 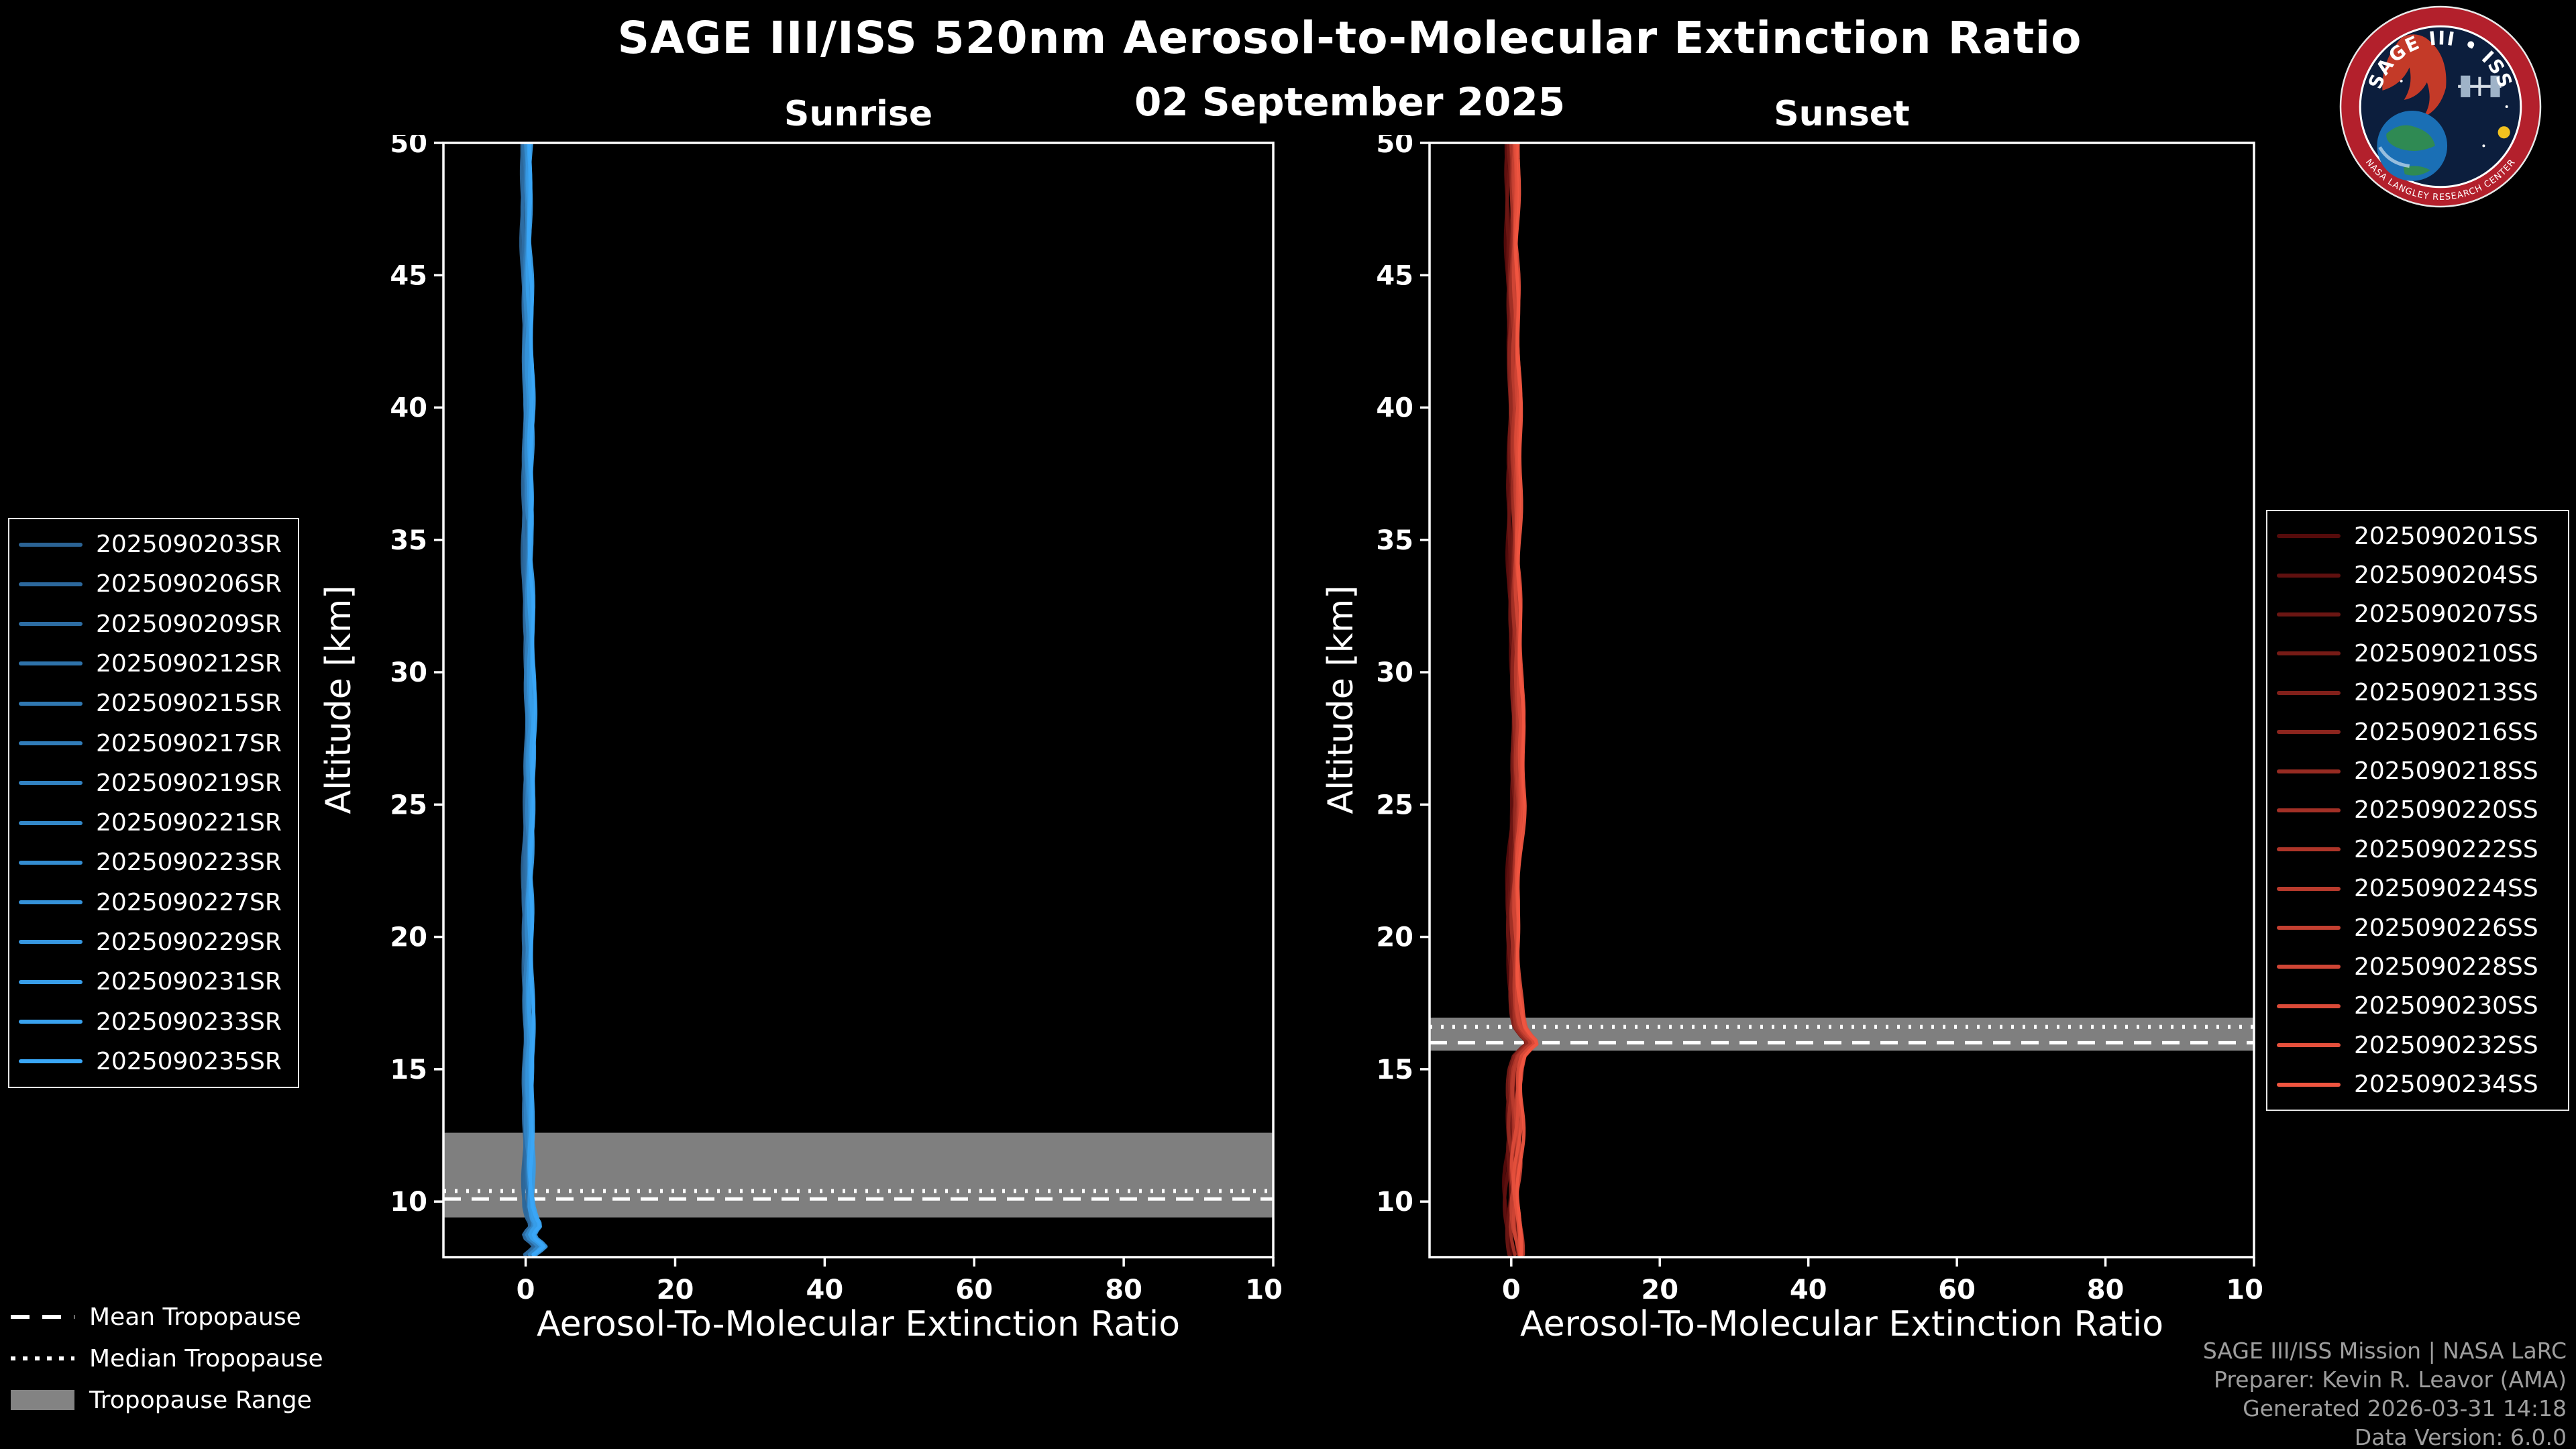 What do you see at coordinates (153, 1061) in the screenshot?
I see `legend-item: 2025090235SR` at bounding box center [153, 1061].